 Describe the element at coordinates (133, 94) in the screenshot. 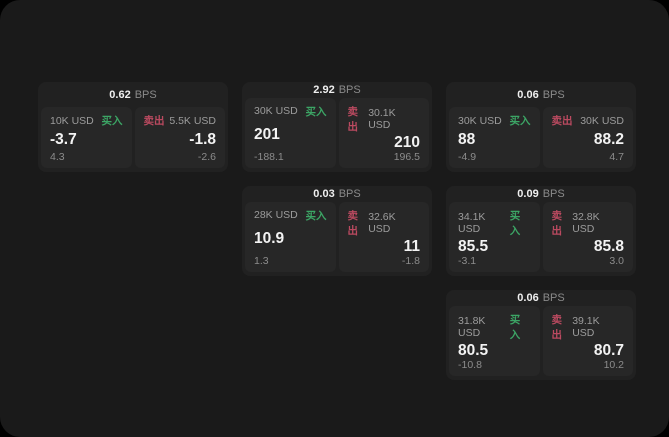

I see `card-header: 0.62 BPS` at that location.